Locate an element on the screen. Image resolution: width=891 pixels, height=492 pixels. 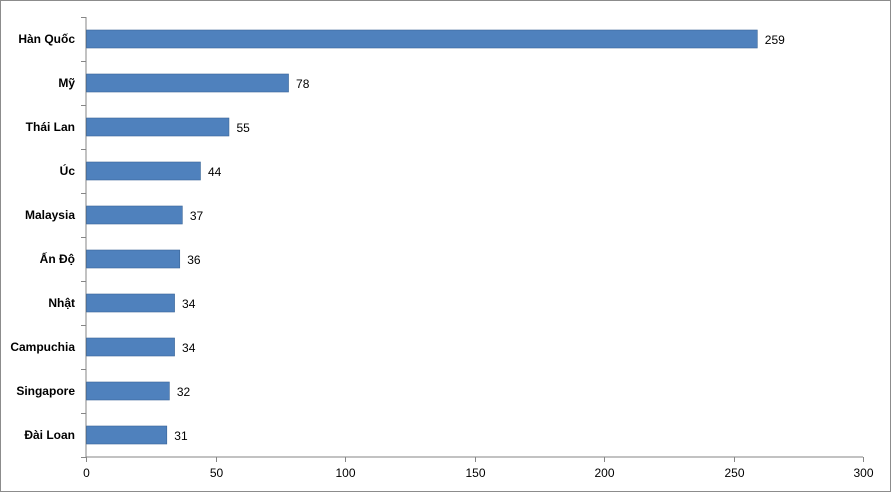
x-tick-label: 200 is located at coordinates (604, 473).